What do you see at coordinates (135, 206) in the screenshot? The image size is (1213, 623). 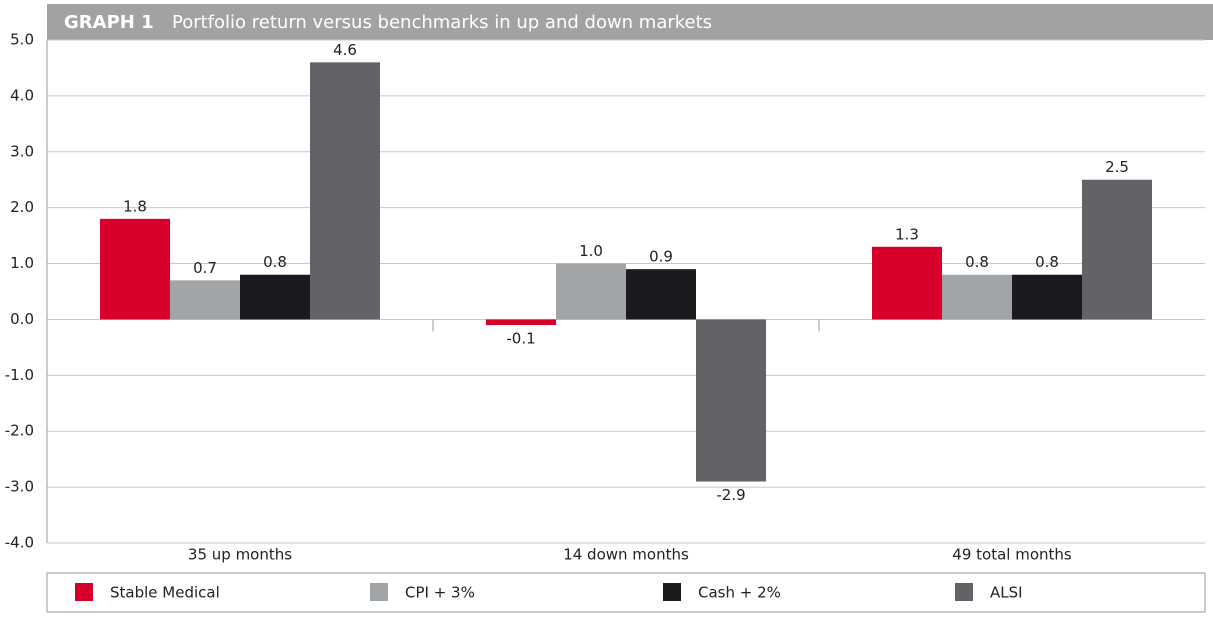 I see `data-label: 1.8` at bounding box center [135, 206].